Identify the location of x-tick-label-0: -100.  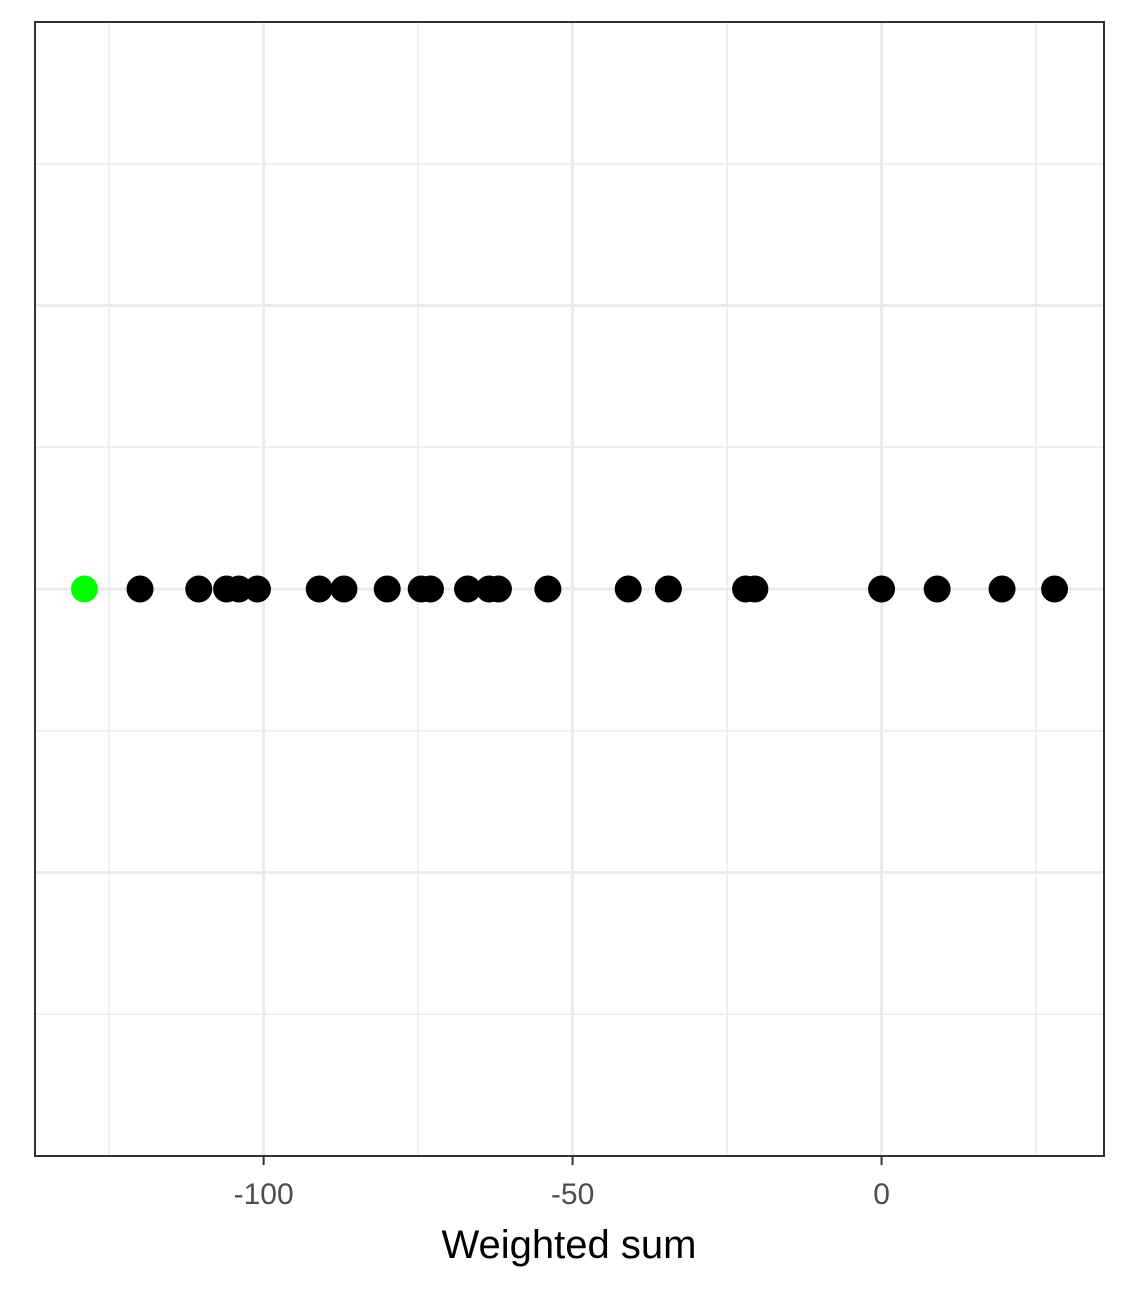
(264, 1194).